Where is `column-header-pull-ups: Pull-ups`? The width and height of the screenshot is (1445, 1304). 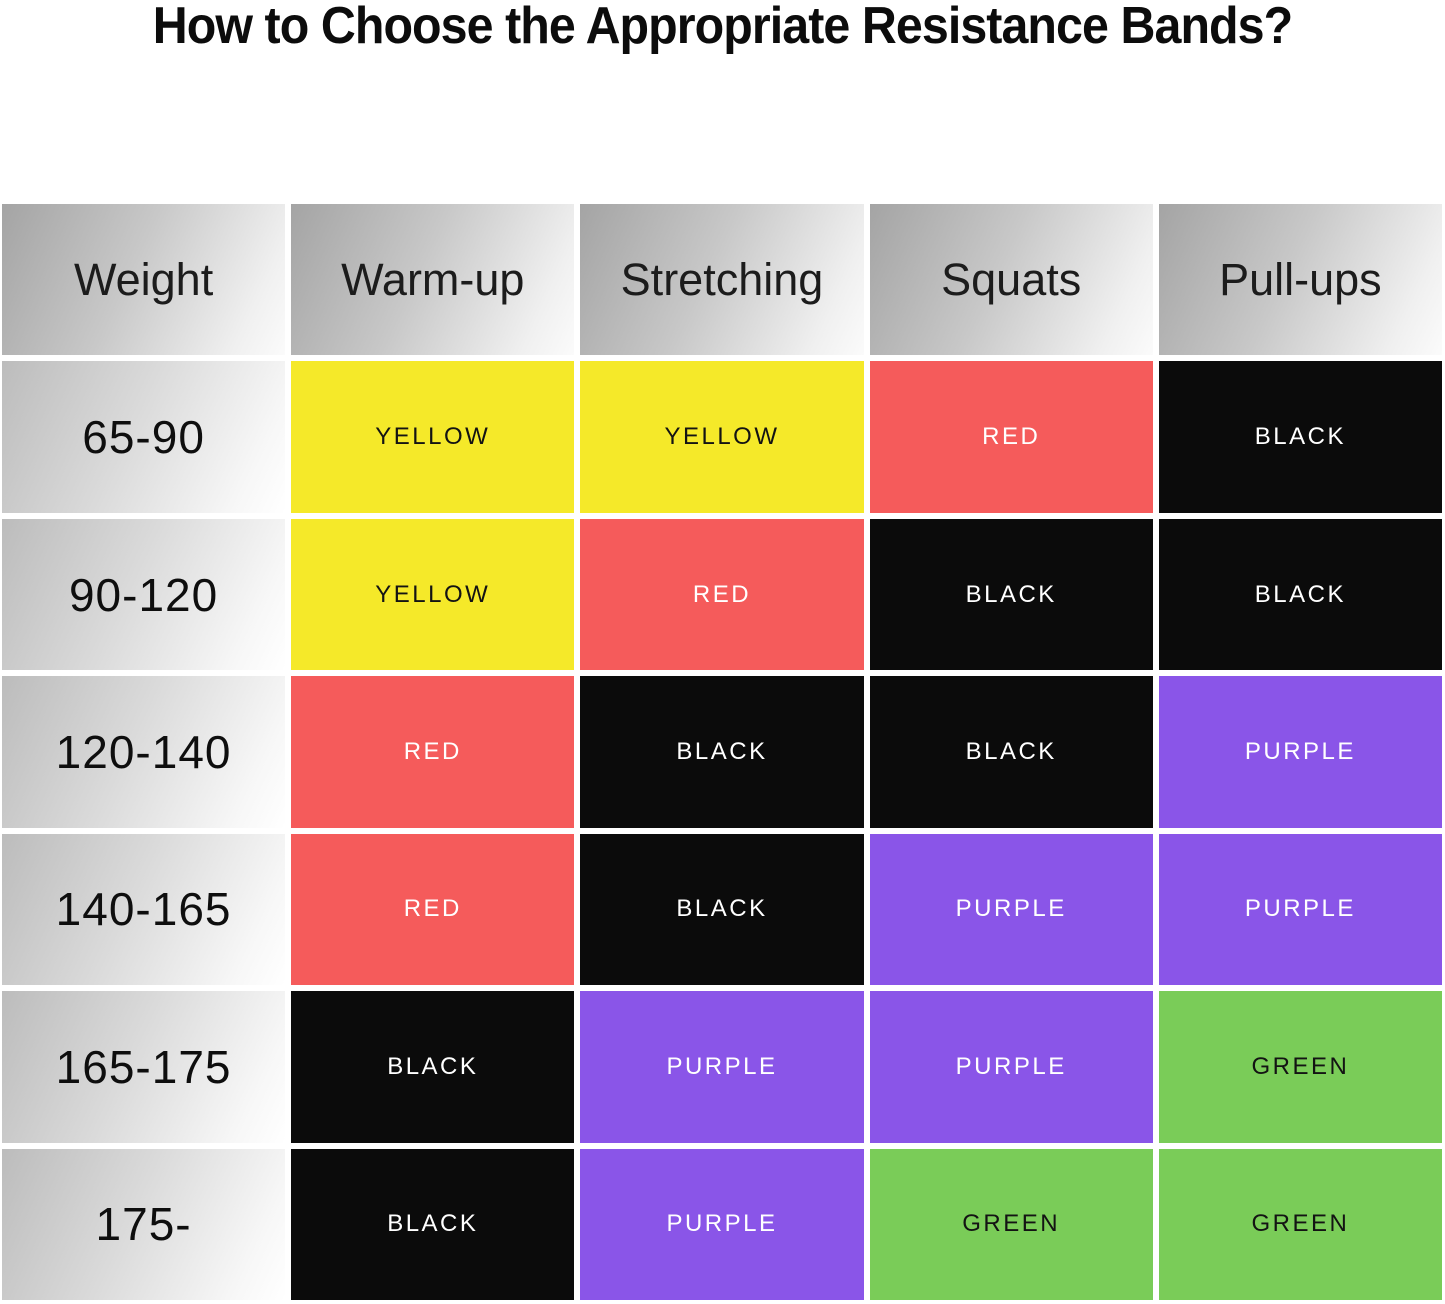 column-header-pull-ups: Pull-ups is located at coordinates (1300, 280).